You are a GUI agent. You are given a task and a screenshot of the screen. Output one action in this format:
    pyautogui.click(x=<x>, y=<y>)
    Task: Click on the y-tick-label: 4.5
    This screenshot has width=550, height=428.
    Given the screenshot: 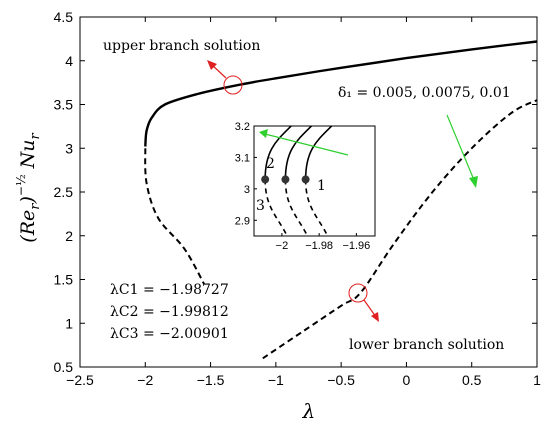 What is the action you would take?
    pyautogui.click(x=64, y=17)
    